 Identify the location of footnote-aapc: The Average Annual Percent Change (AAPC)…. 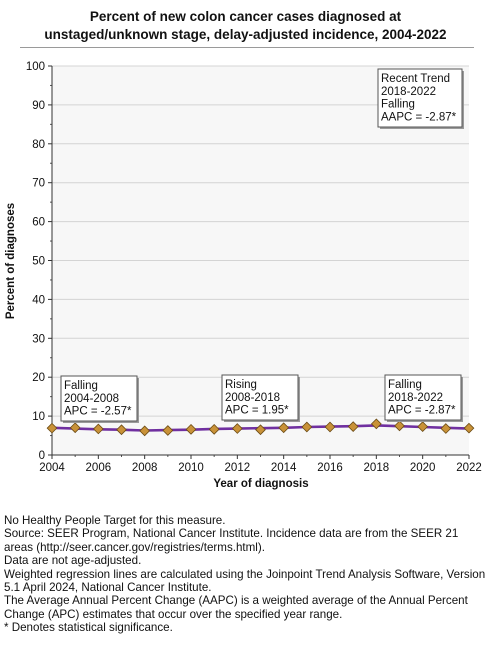
(236, 607).